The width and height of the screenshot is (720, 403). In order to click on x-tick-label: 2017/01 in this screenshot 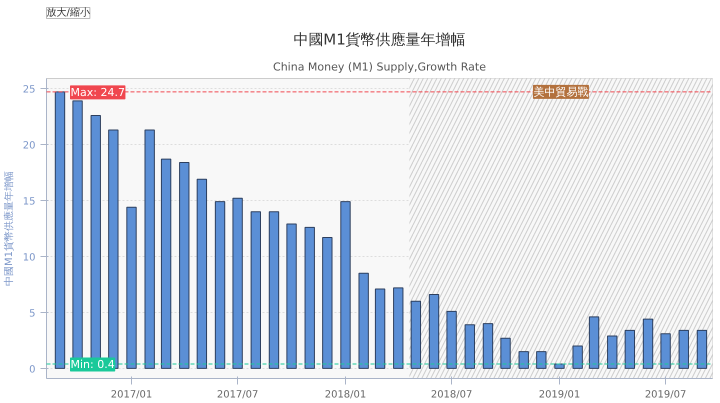, I will do `click(131, 395)`.